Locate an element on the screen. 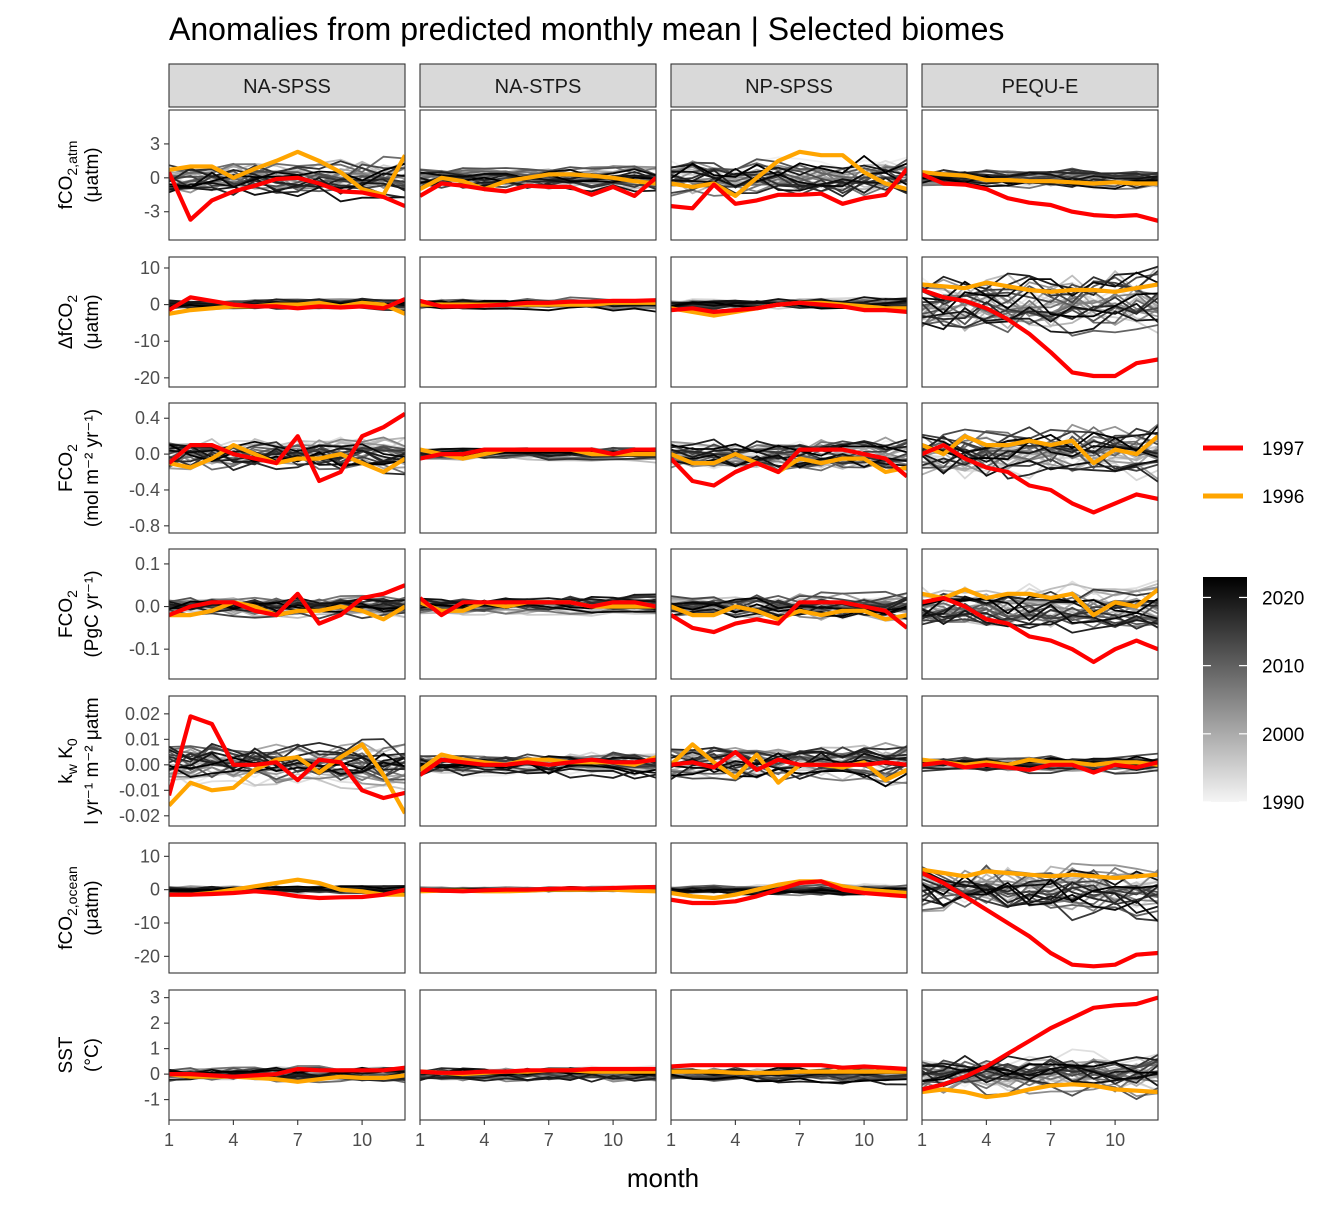  facet-strip-na-spss: NA-SPSS is located at coordinates (287, 85).